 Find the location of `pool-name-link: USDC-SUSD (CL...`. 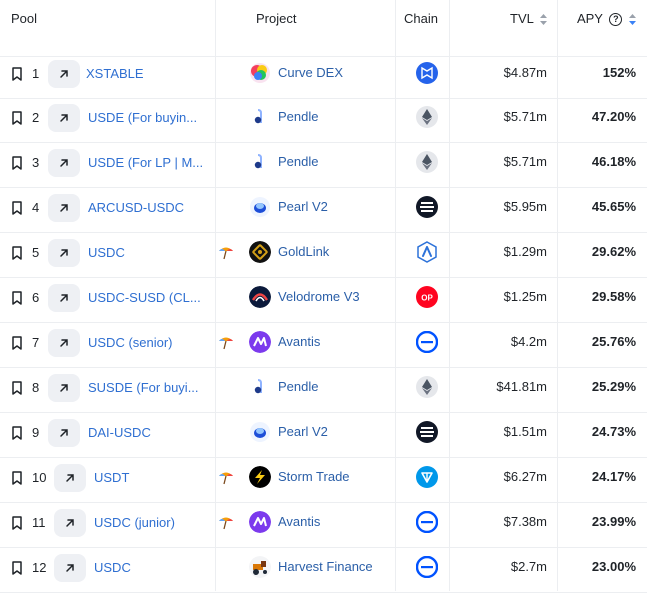

pool-name-link: USDC-SUSD (CL... is located at coordinates (144, 297).